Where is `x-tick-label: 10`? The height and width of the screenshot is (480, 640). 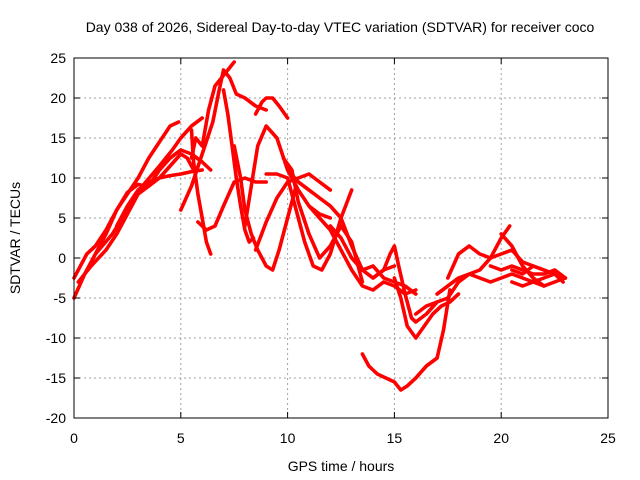
x-tick-label: 10 is located at coordinates (288, 438).